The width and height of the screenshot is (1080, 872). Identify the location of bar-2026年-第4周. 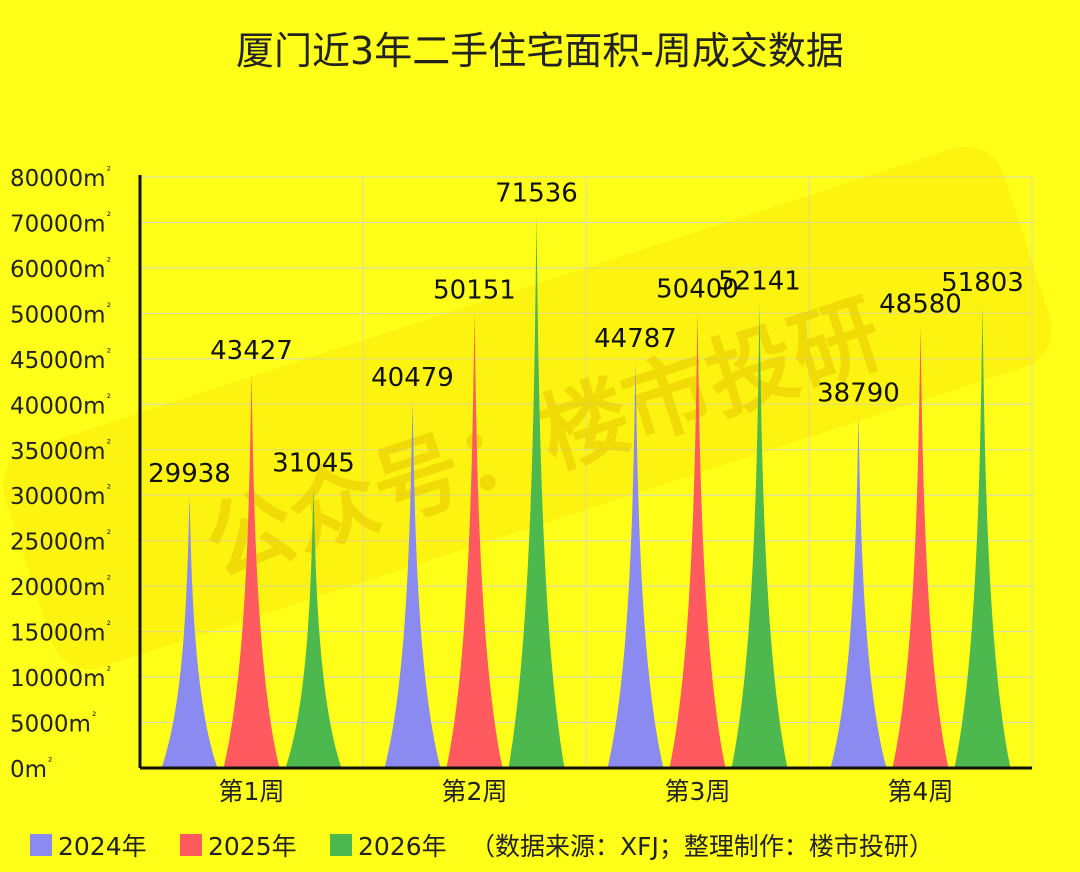
(982, 536).